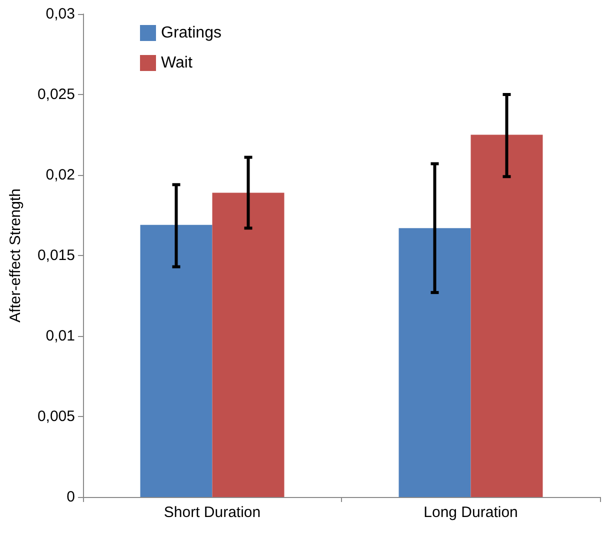 The image size is (610, 537). What do you see at coordinates (56, 255) in the screenshot?
I see `y-tick-label: 0,015` at bounding box center [56, 255].